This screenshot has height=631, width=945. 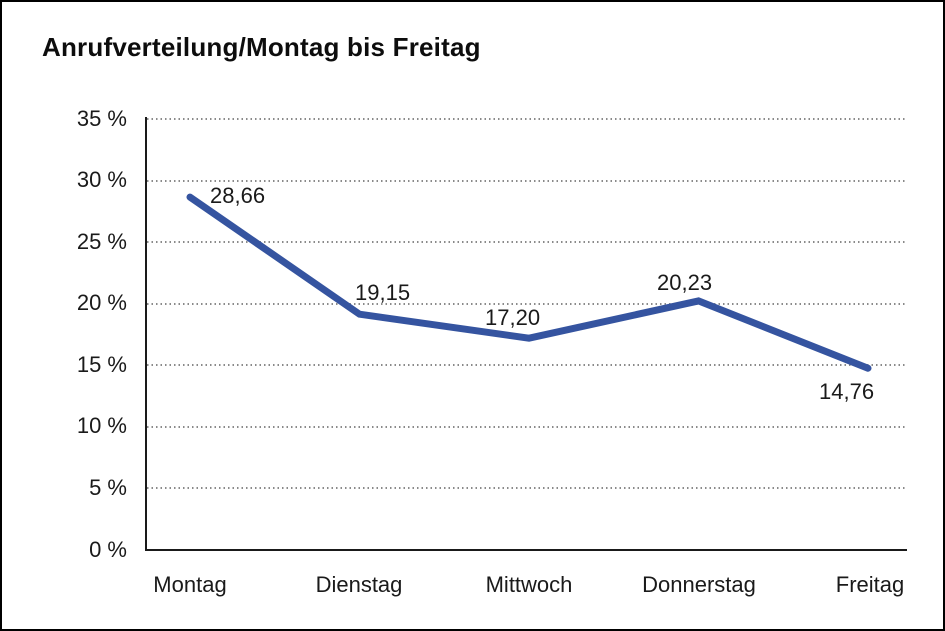 I want to click on y-tick-label: 20 %, so click(x=101, y=302).